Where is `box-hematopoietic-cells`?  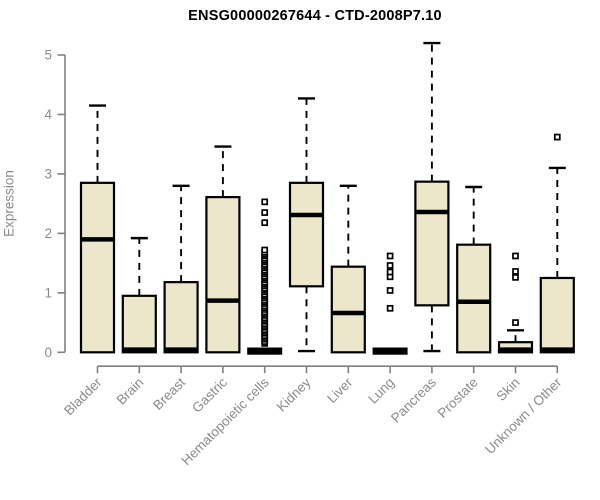 box-hematopoietic-cells is located at coordinates (265, 276).